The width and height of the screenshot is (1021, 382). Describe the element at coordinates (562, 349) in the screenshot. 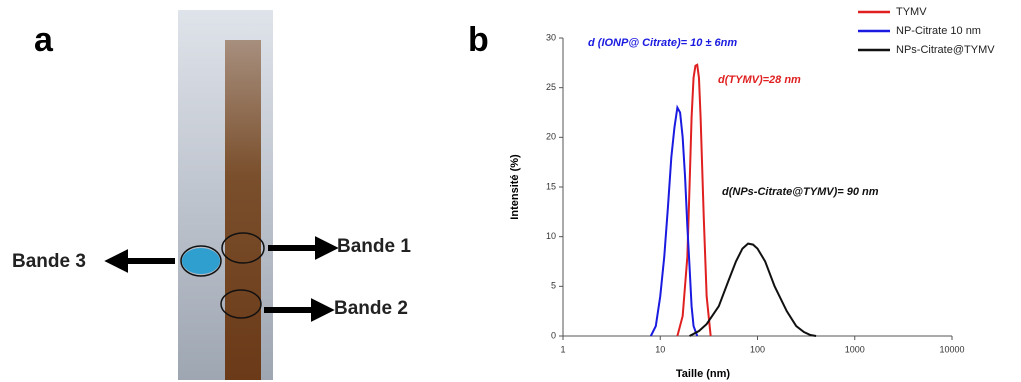

I see `x-tick-label: 1` at that location.